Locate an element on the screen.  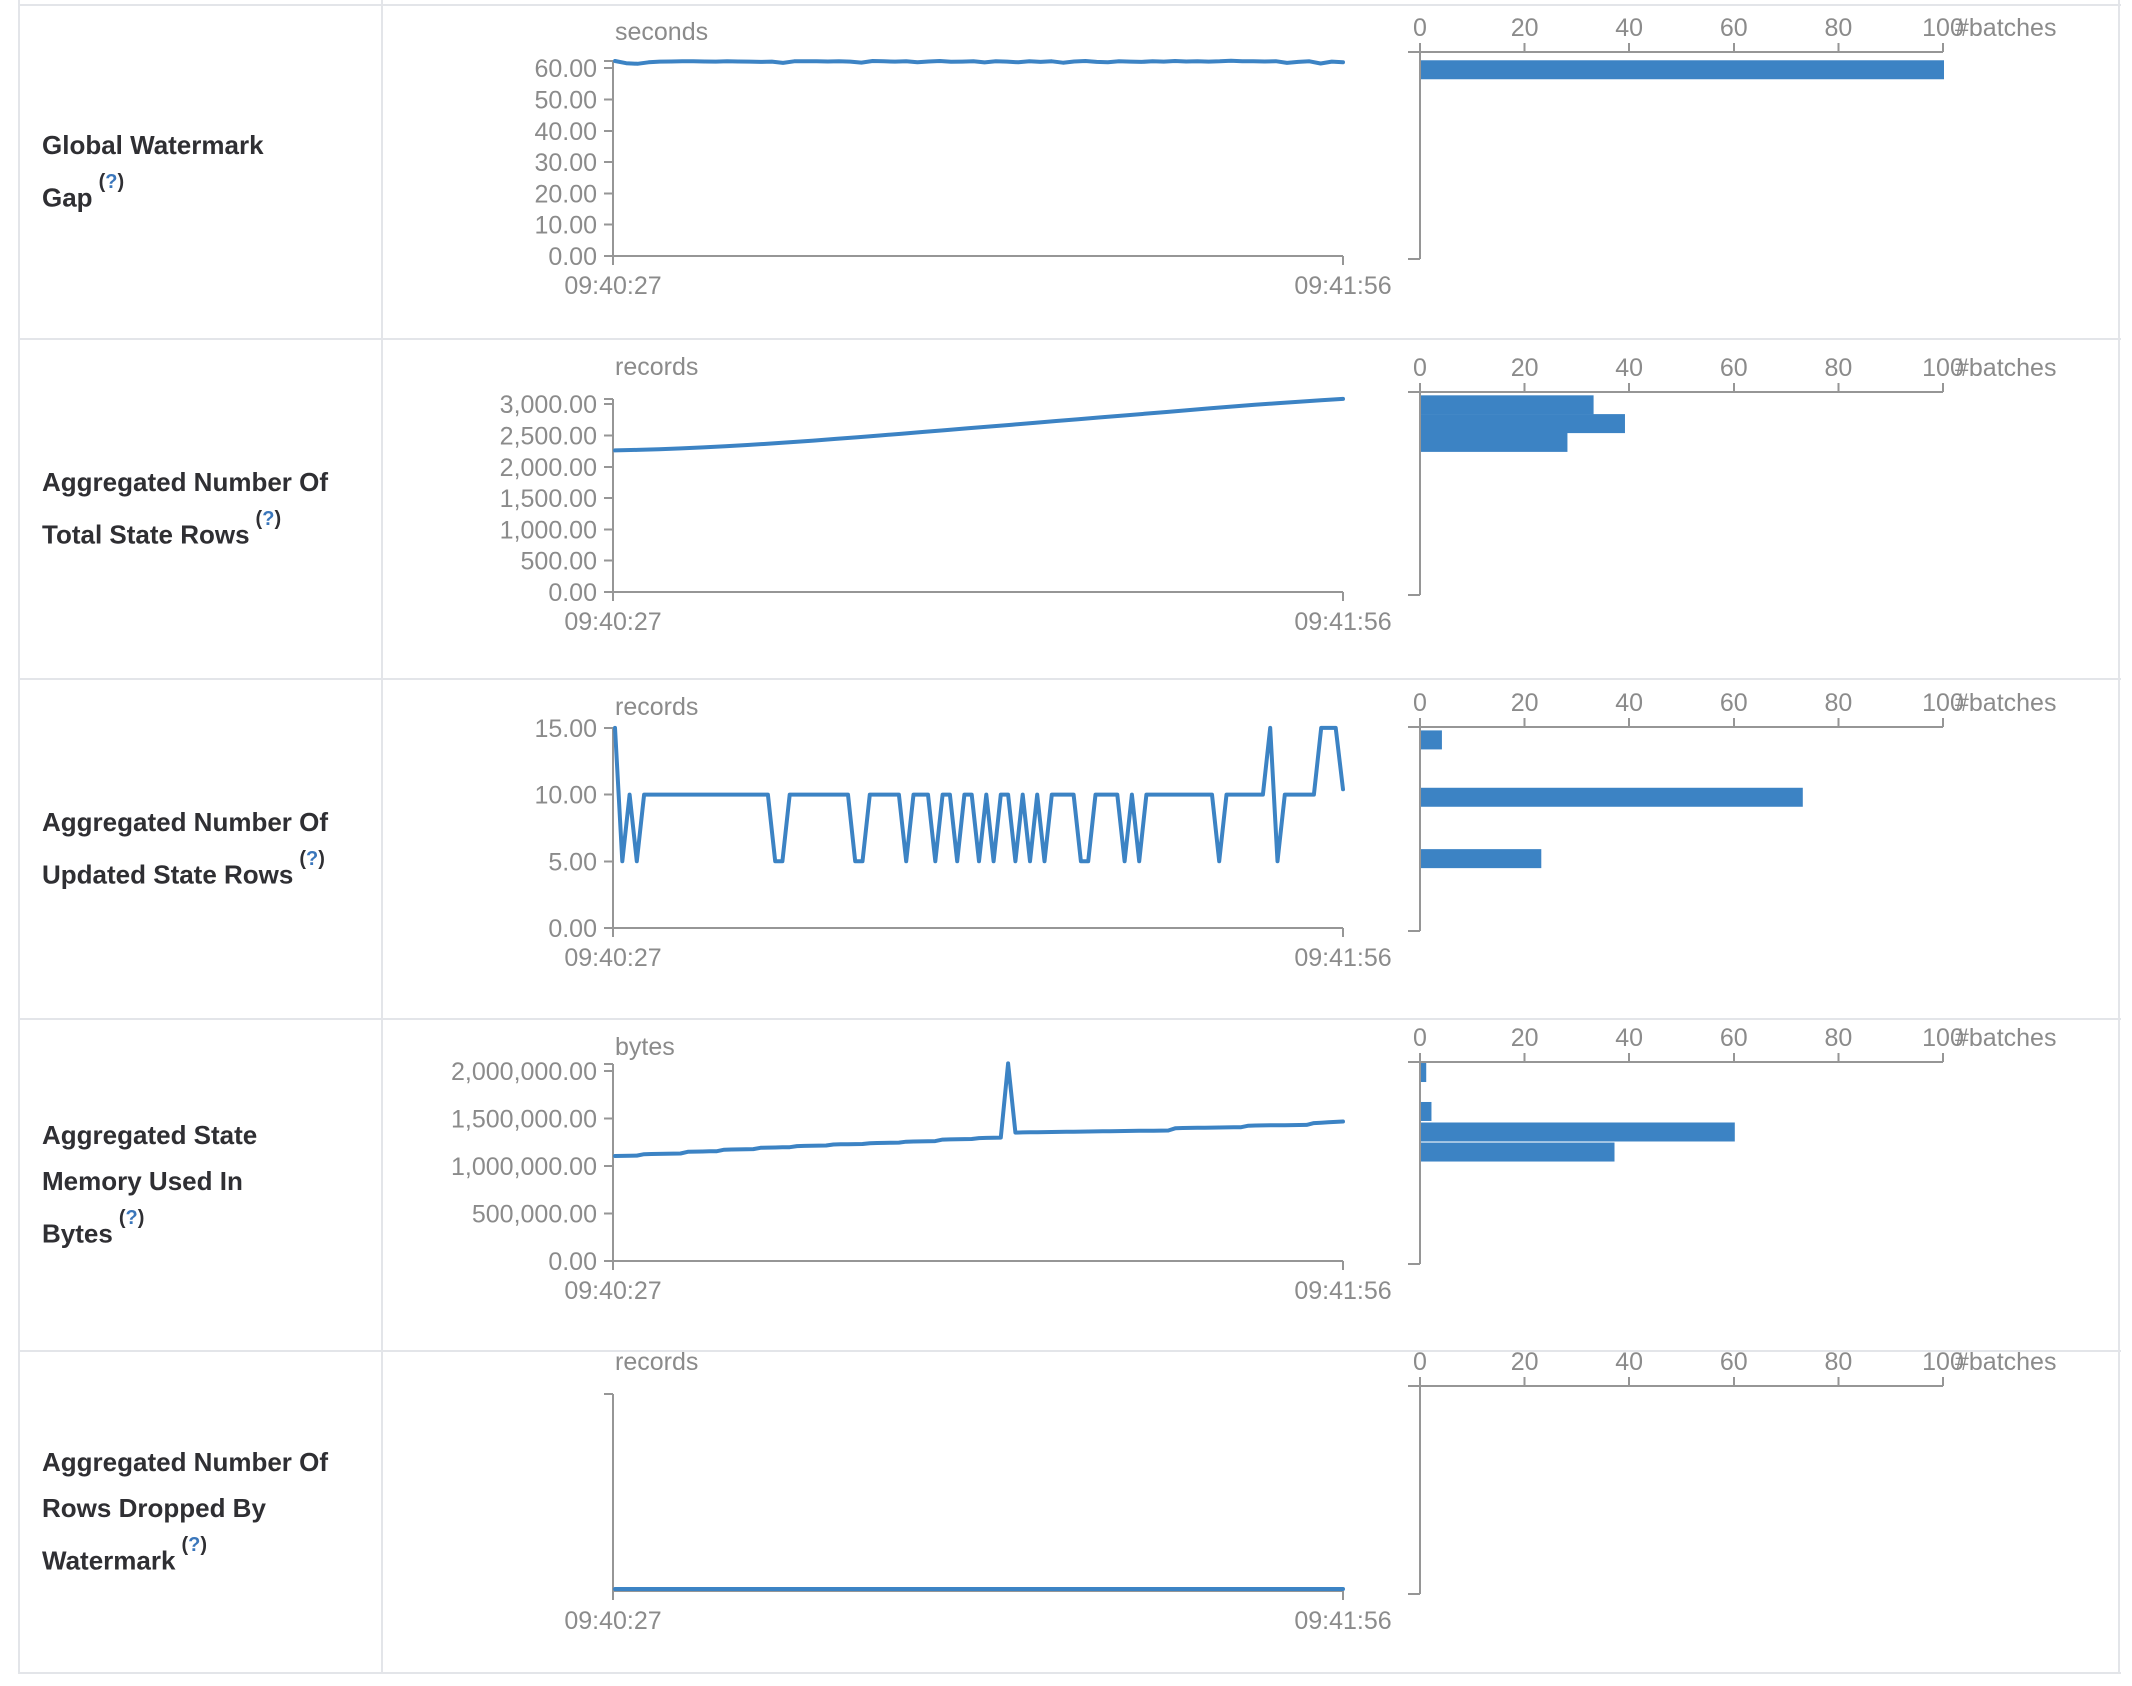
metric-title: Aggregated Number Of Updated State Rows is located at coordinates (185, 848).